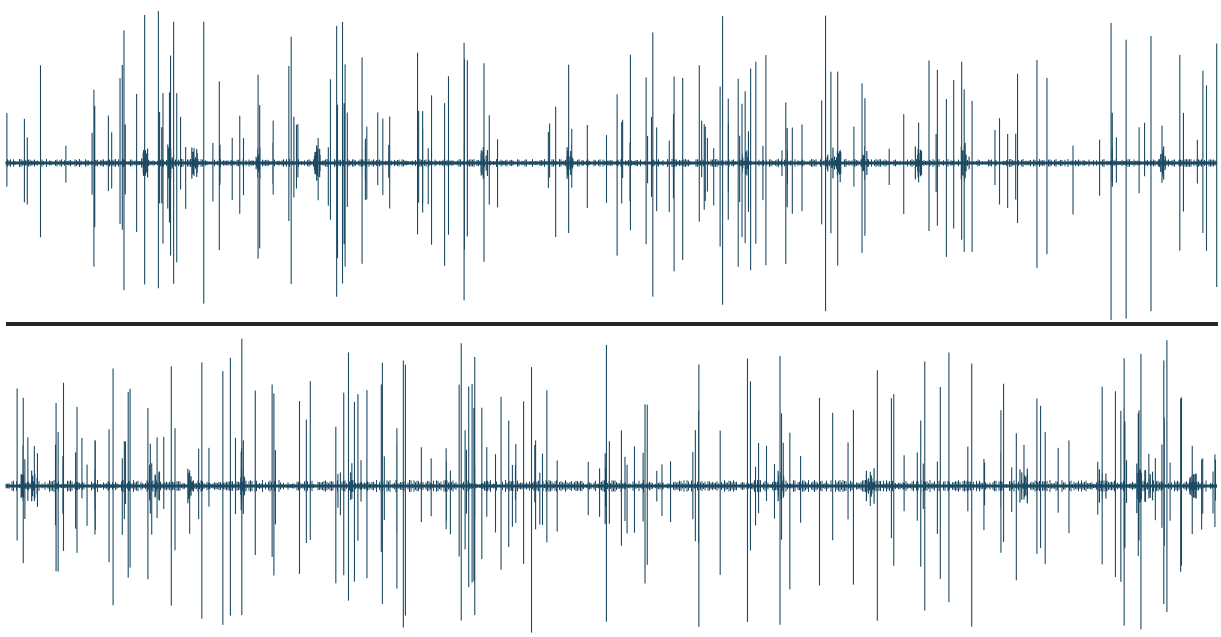 This screenshot has width=1221, height=637. Describe the element at coordinates (612, 324) in the screenshot. I see `channel-divider` at that location.